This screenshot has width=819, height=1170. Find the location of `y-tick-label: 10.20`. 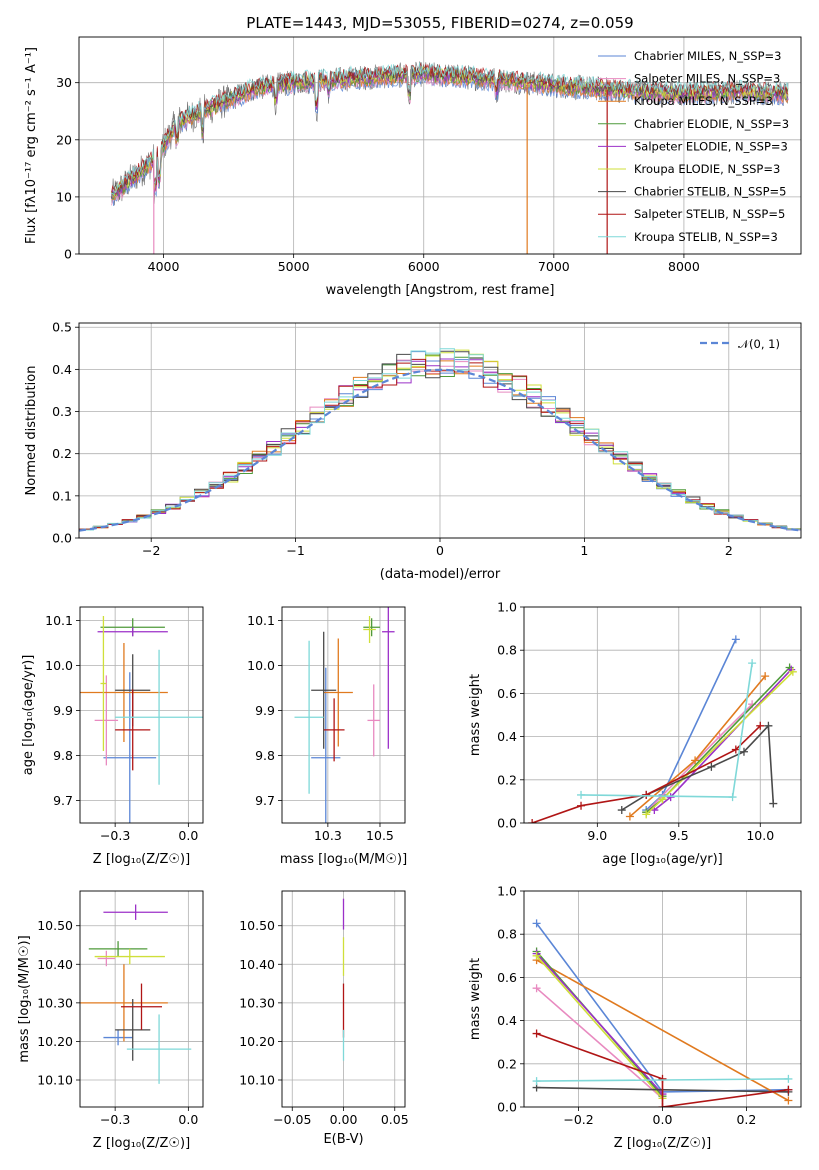

y-tick-label: 10.20 is located at coordinates (55, 1041).